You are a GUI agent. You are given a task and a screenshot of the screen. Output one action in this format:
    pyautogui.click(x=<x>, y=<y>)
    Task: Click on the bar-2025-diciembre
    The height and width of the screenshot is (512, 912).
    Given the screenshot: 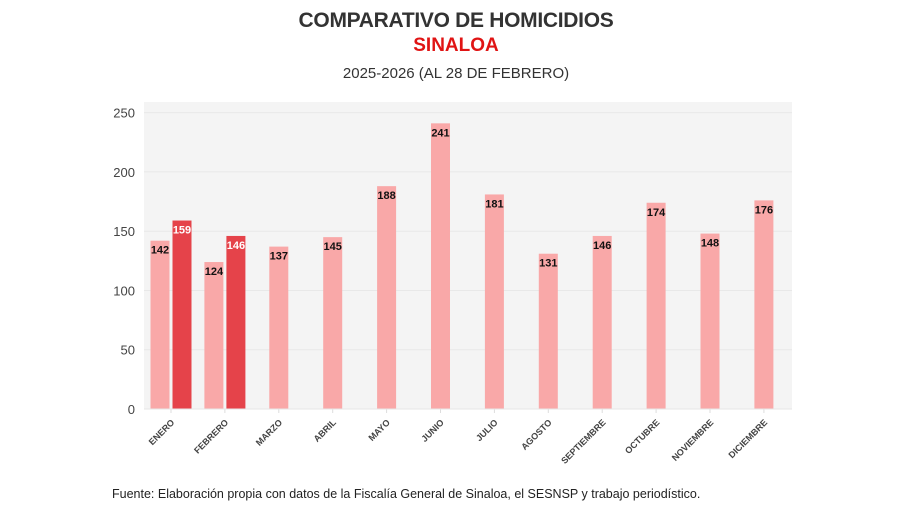 What is the action you would take?
    pyautogui.click(x=764, y=304)
    